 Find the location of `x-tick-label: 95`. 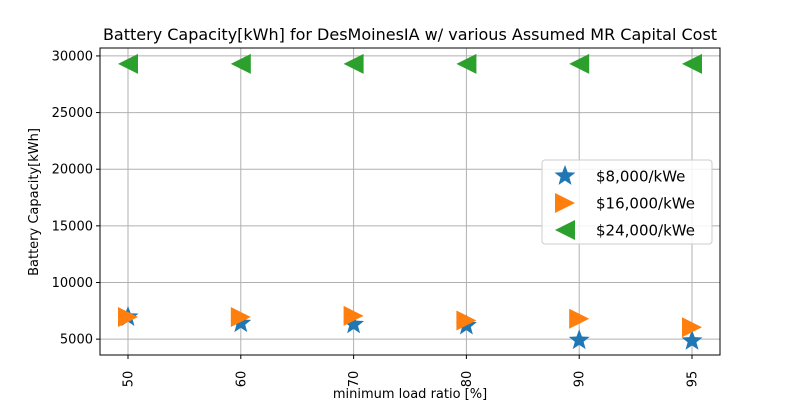

x-tick-label: 95 is located at coordinates (693, 379).